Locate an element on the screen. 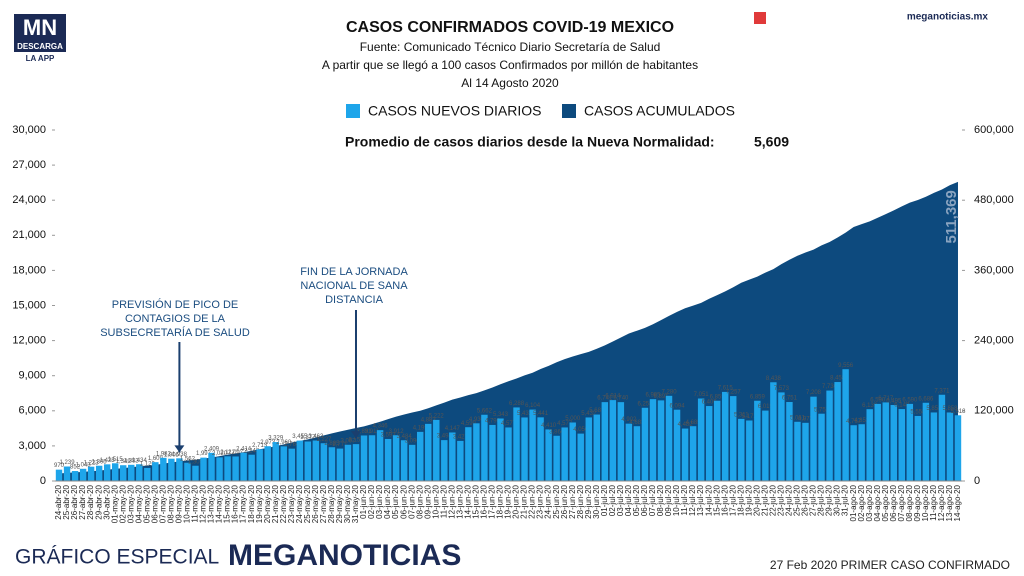 This screenshot has height=576, width=1024. data-label: 2,414 is located at coordinates (244, 449).